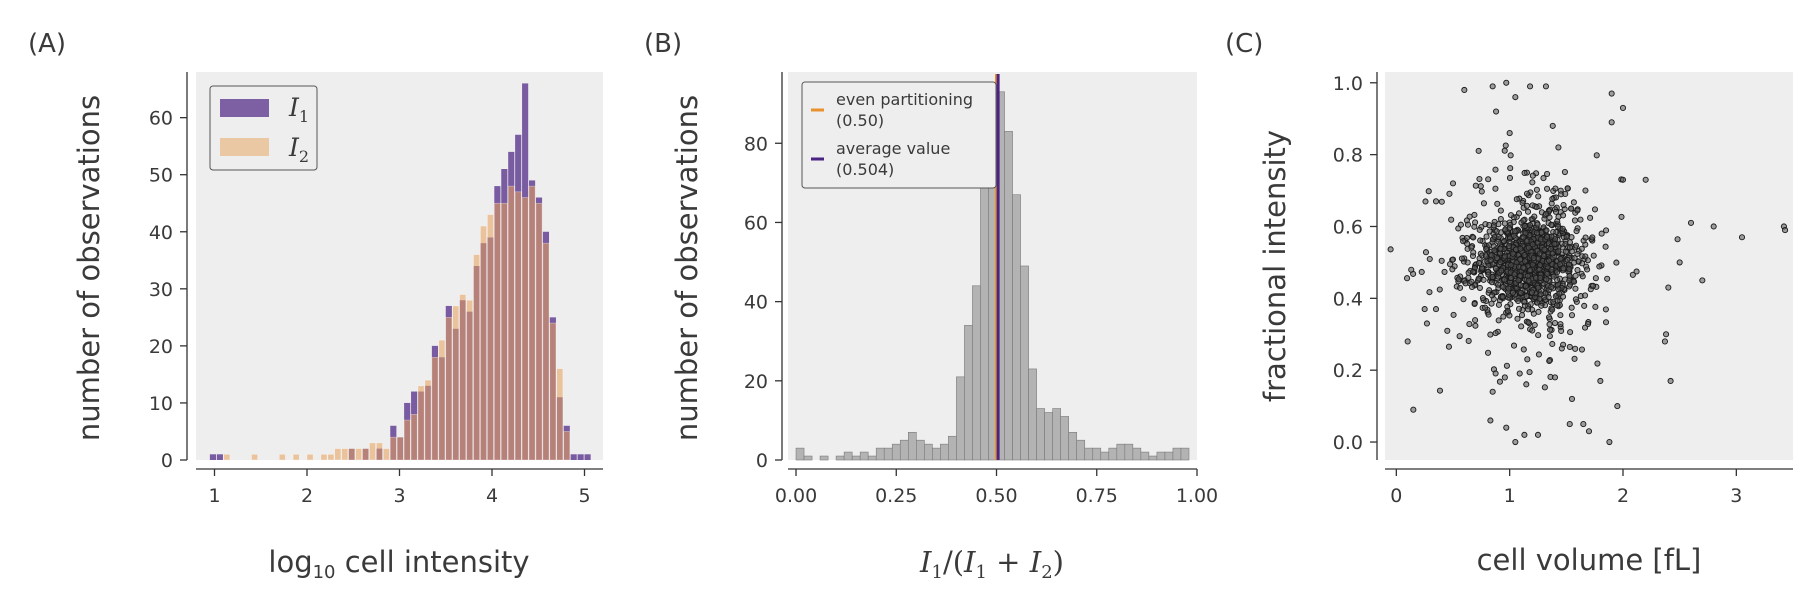  Describe the element at coordinates (161, 176) in the screenshot. I see `y-tick-label: 50` at that location.